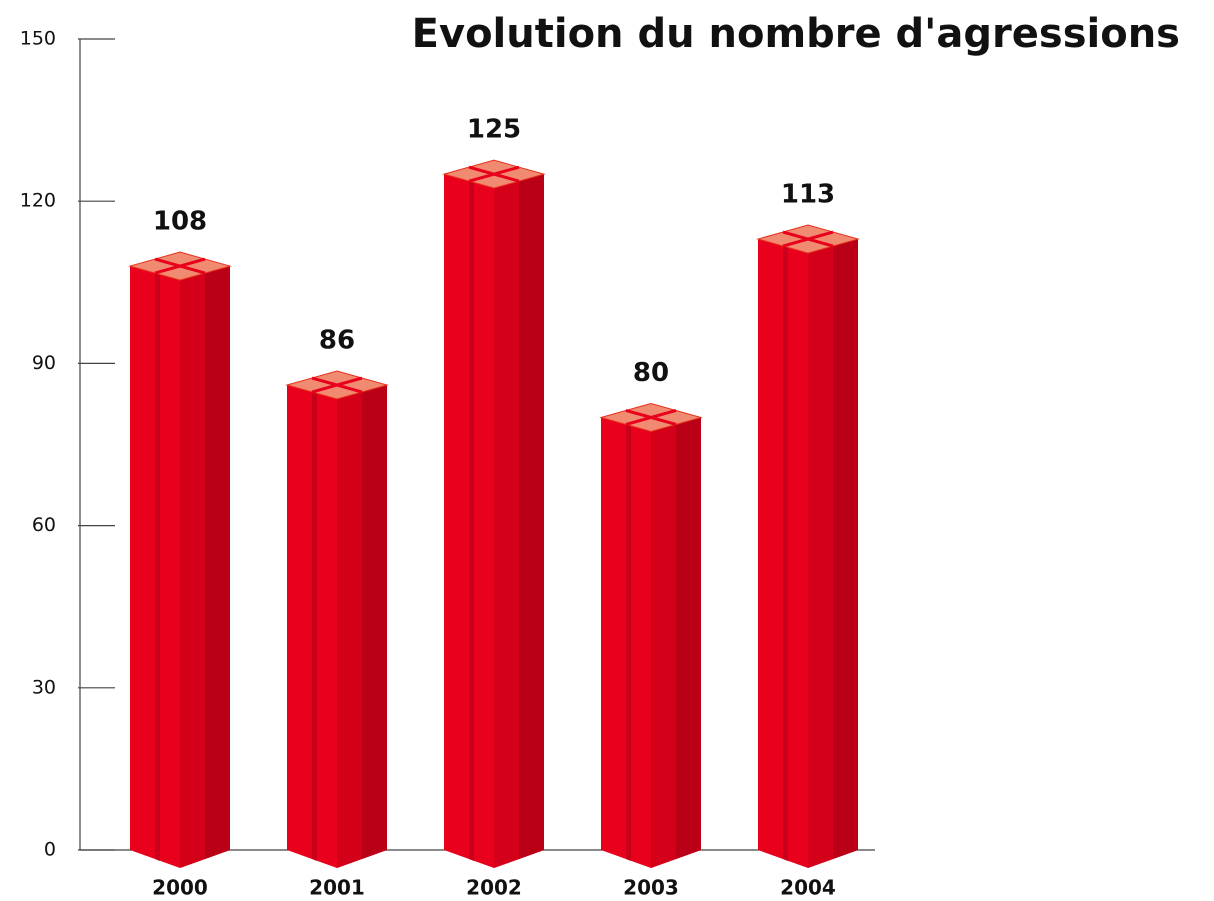 This screenshot has width=1214, height=901. Describe the element at coordinates (494, 888) in the screenshot. I see `x-tick-label: 2002` at that location.